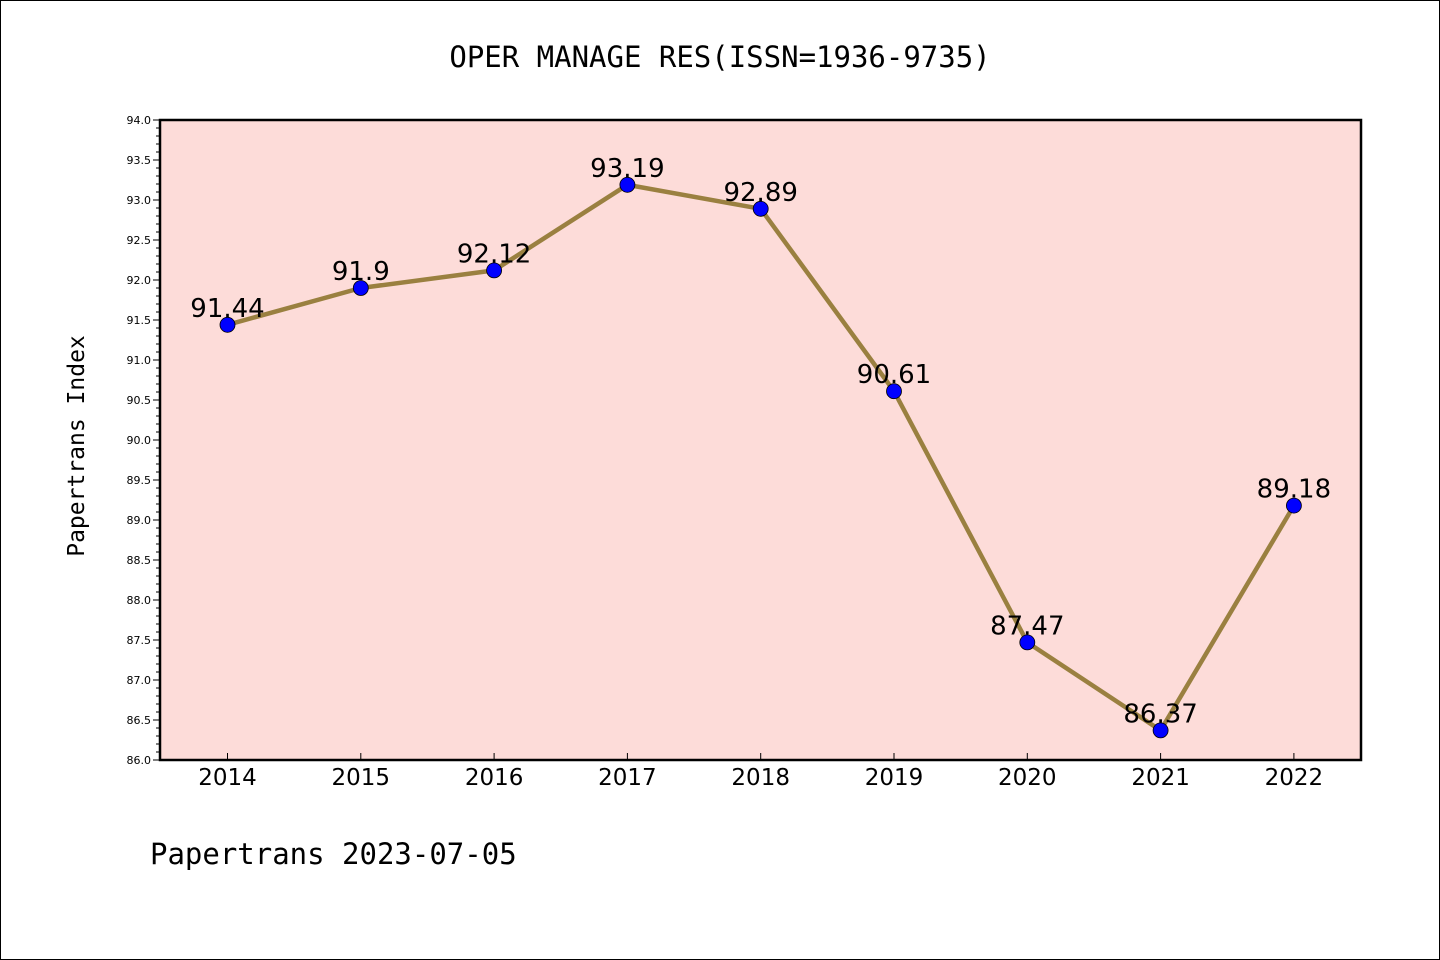 This screenshot has height=960, width=1440. I want to click on y-tick-label: 89.5, so click(139, 480).